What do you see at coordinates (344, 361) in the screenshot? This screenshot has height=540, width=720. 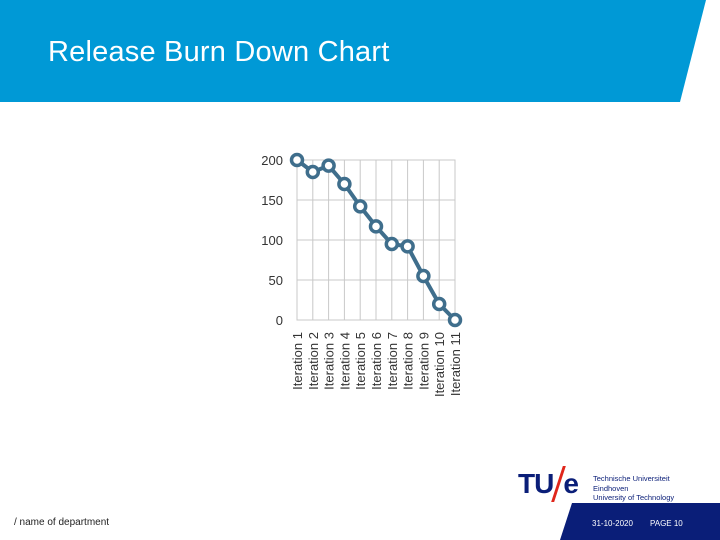 I see `x-tick-label: Iteration 4` at bounding box center [344, 361].